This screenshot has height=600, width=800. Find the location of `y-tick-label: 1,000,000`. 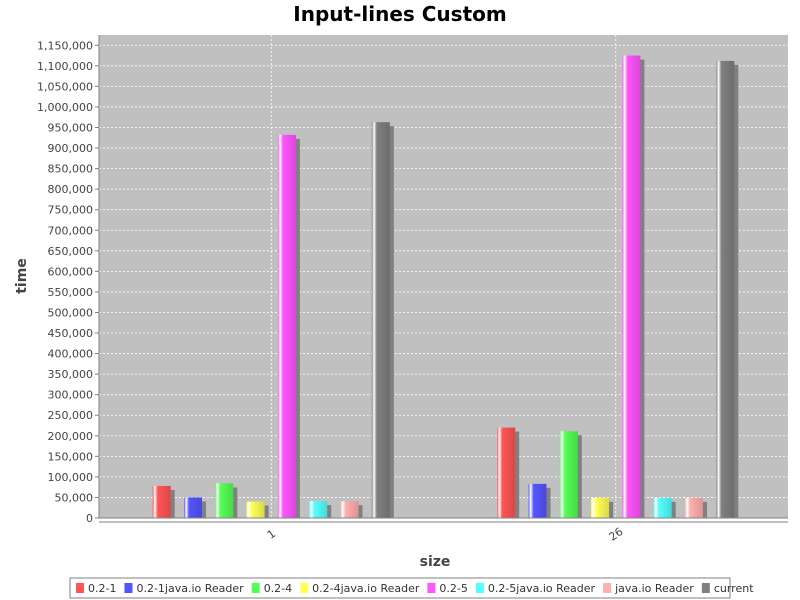

y-tick-label: 1,000,000 is located at coordinates (65, 107).